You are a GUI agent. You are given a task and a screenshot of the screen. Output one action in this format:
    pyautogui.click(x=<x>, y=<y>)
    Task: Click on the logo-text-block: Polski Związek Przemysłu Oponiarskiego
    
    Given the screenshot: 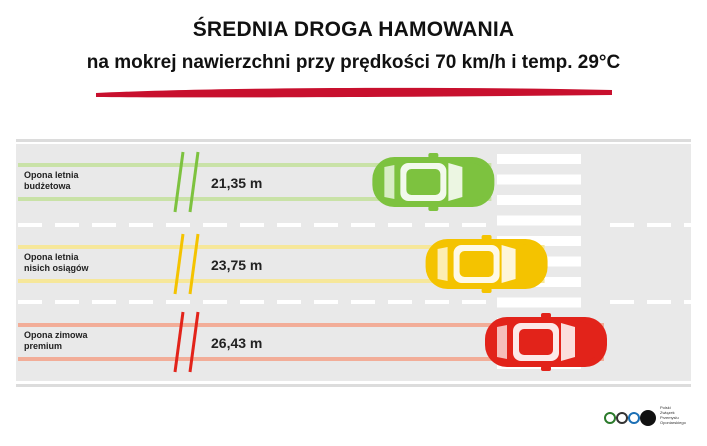 What is the action you would take?
    pyautogui.click(x=650, y=417)
    